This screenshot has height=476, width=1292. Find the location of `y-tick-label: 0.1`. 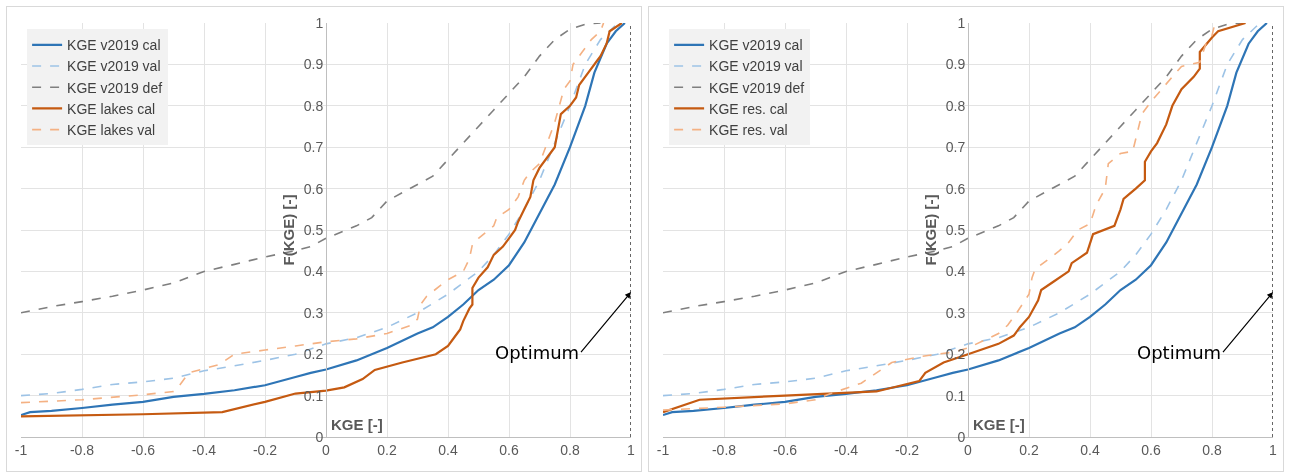

y-tick-label: 0.1 is located at coordinates (955, 395).